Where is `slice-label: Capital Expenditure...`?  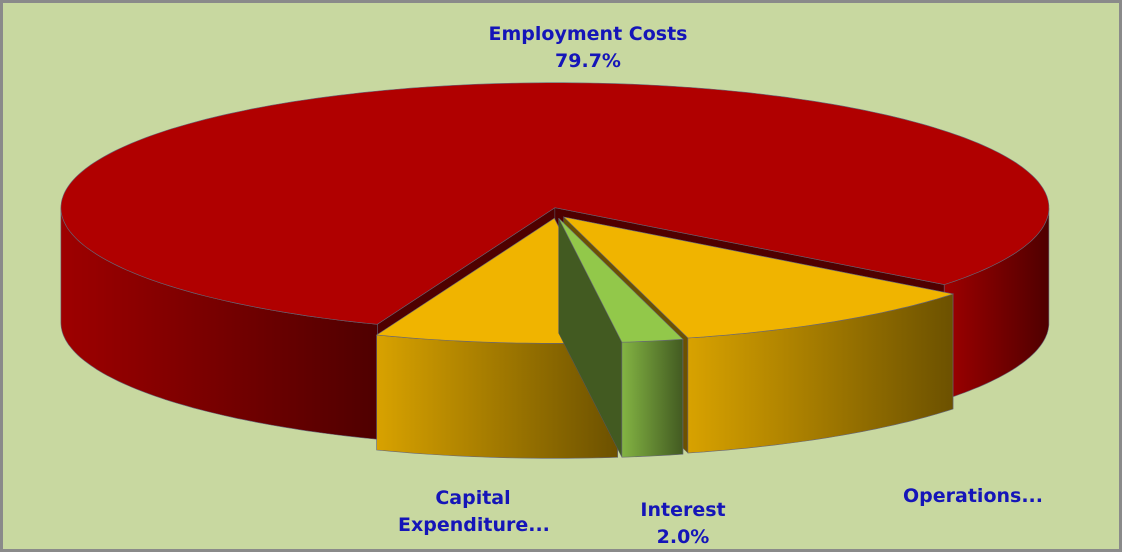
slice-label: Capital Expenditure... is located at coordinates (473, 512).